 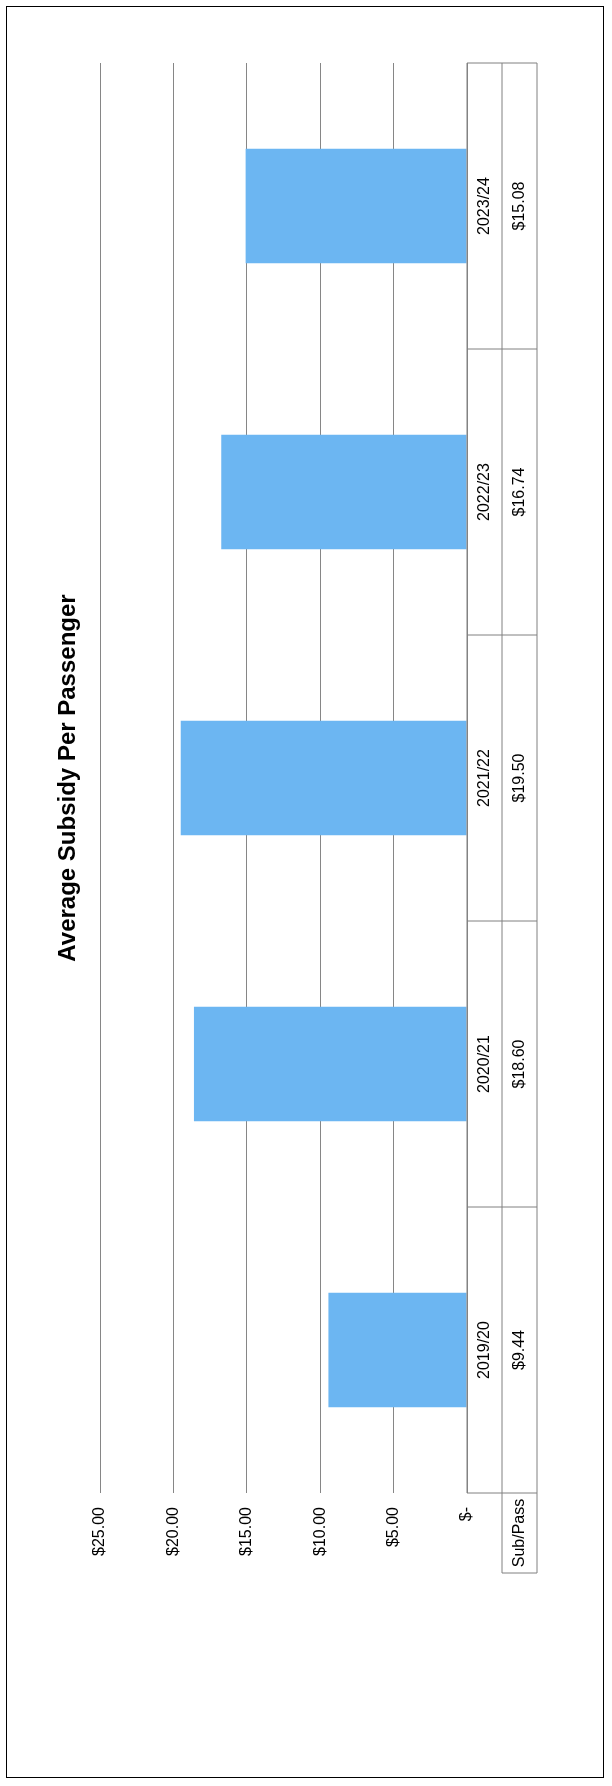 I want to click on y-tick-label: 2022/23, so click(x=483, y=491).